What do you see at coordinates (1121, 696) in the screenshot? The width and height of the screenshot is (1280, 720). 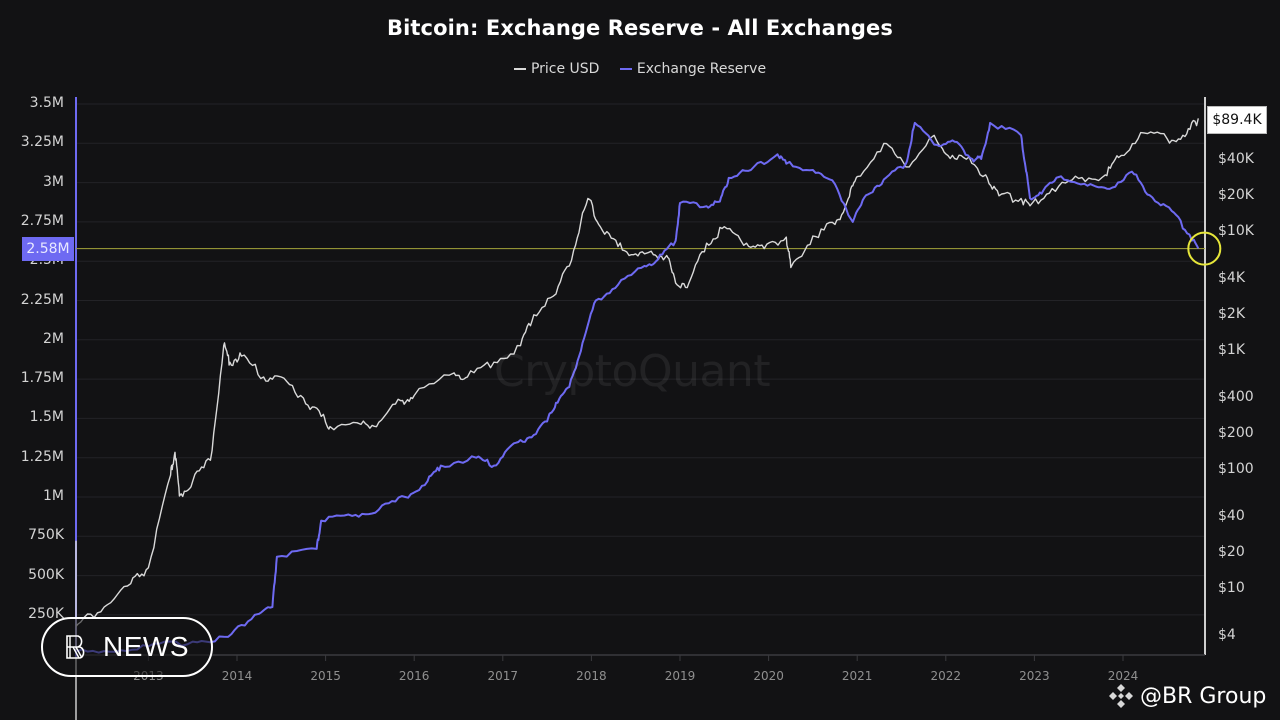 I see `binance-diamond-icon` at bounding box center [1121, 696].